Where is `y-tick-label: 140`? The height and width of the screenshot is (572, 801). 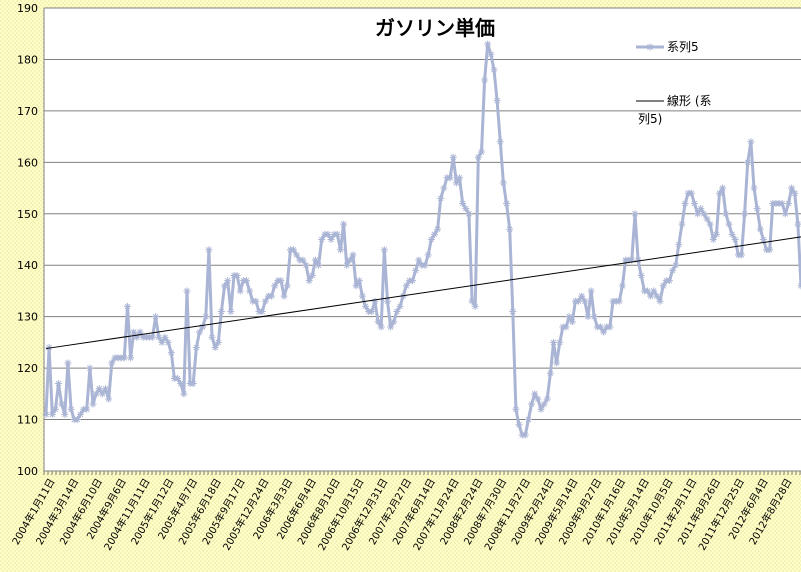
y-tick-label: 140 is located at coordinates (27, 265).